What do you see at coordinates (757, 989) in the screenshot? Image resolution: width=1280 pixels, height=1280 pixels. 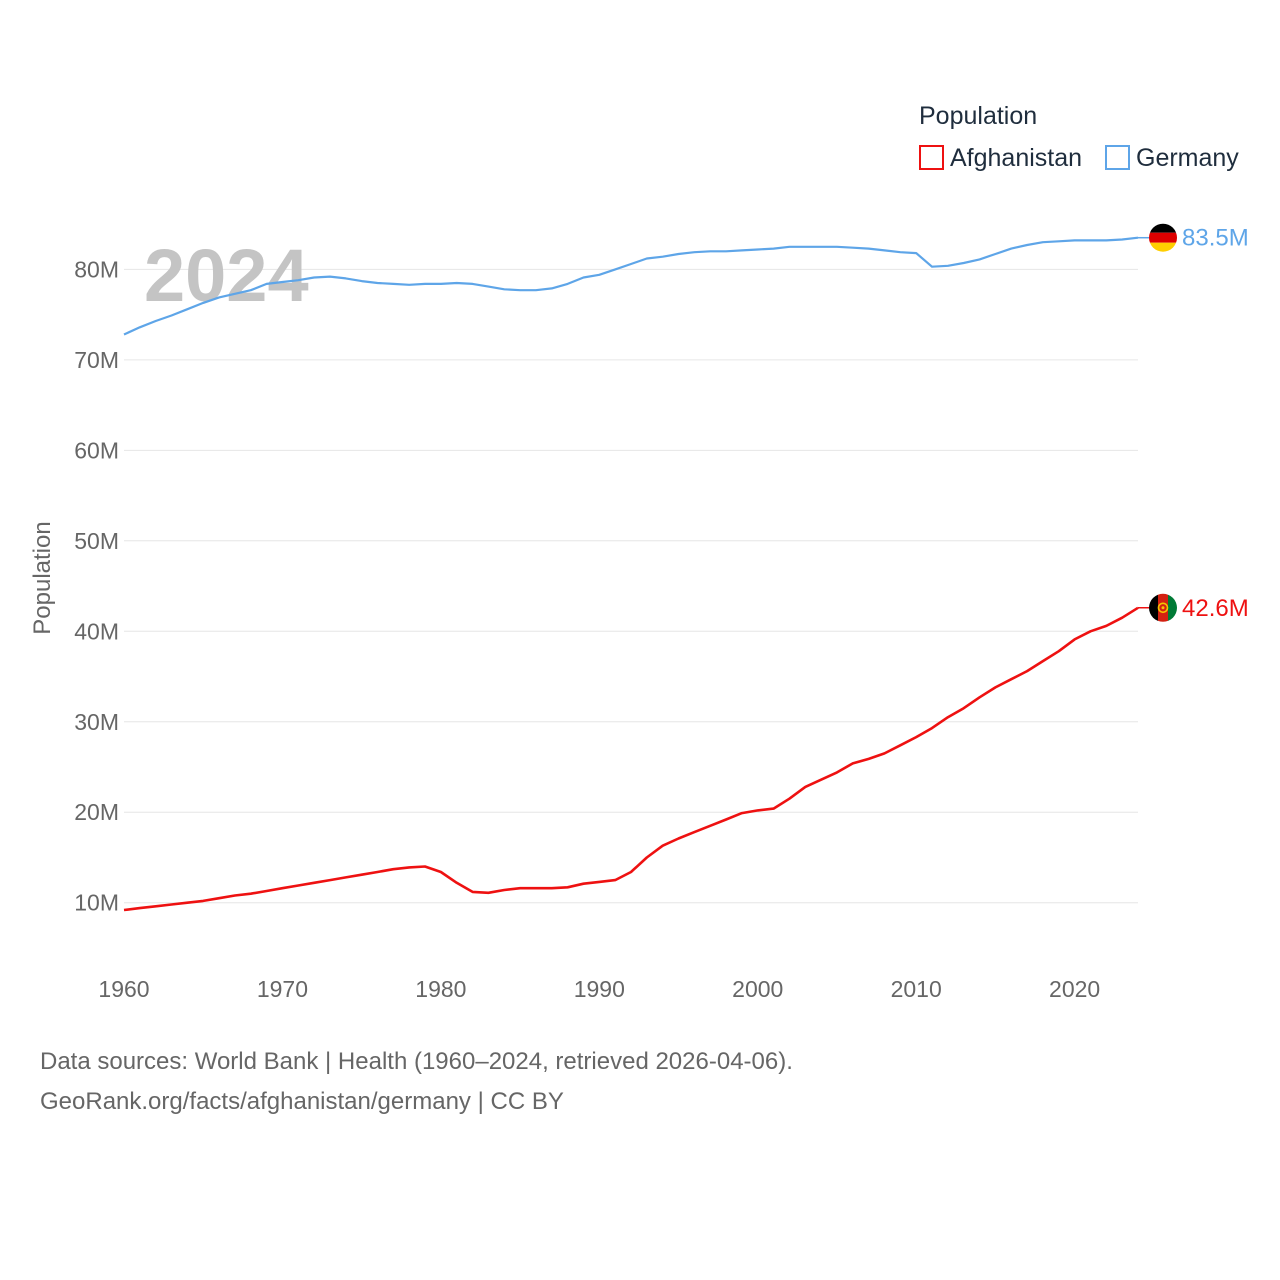 I see `x-tick-label: 2000` at bounding box center [757, 989].